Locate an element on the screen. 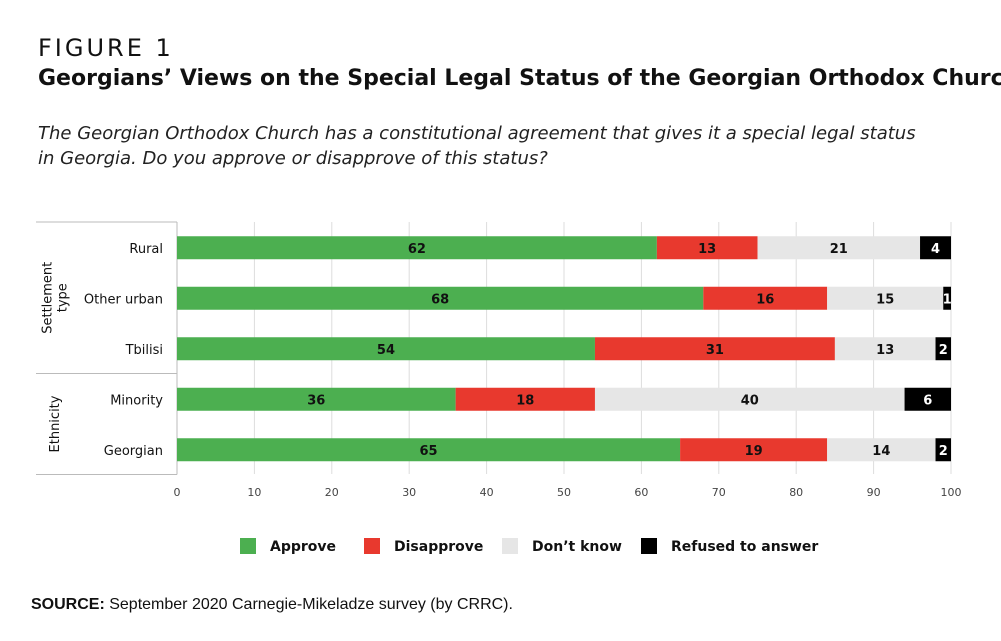  data-label: 68 is located at coordinates (440, 299).